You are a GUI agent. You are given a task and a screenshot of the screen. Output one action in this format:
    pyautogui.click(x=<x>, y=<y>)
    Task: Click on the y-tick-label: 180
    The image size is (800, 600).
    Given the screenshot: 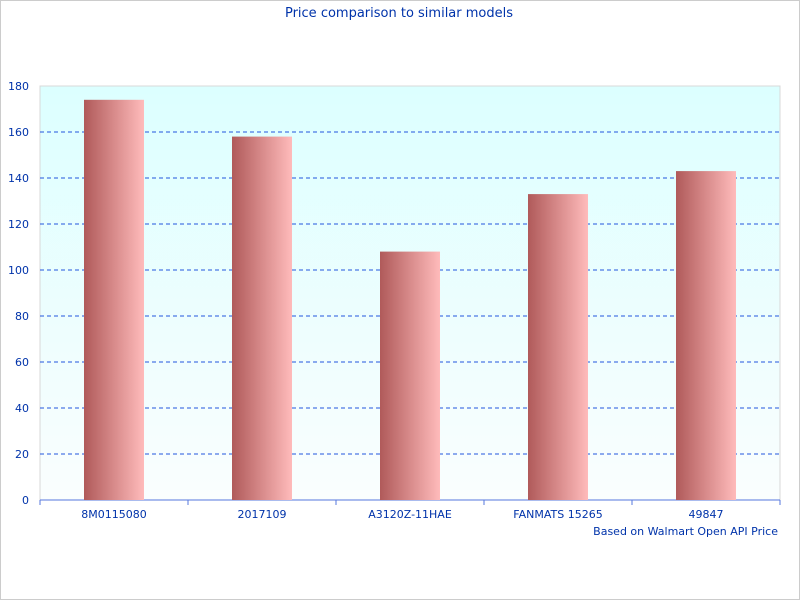 What is the action you would take?
    pyautogui.click(x=18, y=86)
    